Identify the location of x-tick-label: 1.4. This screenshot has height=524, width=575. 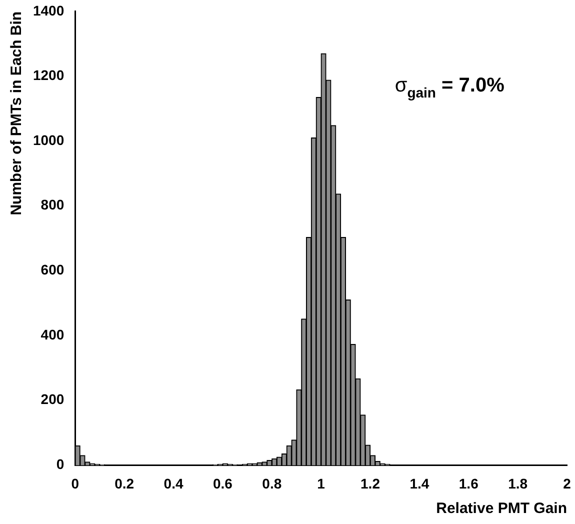
(420, 483).